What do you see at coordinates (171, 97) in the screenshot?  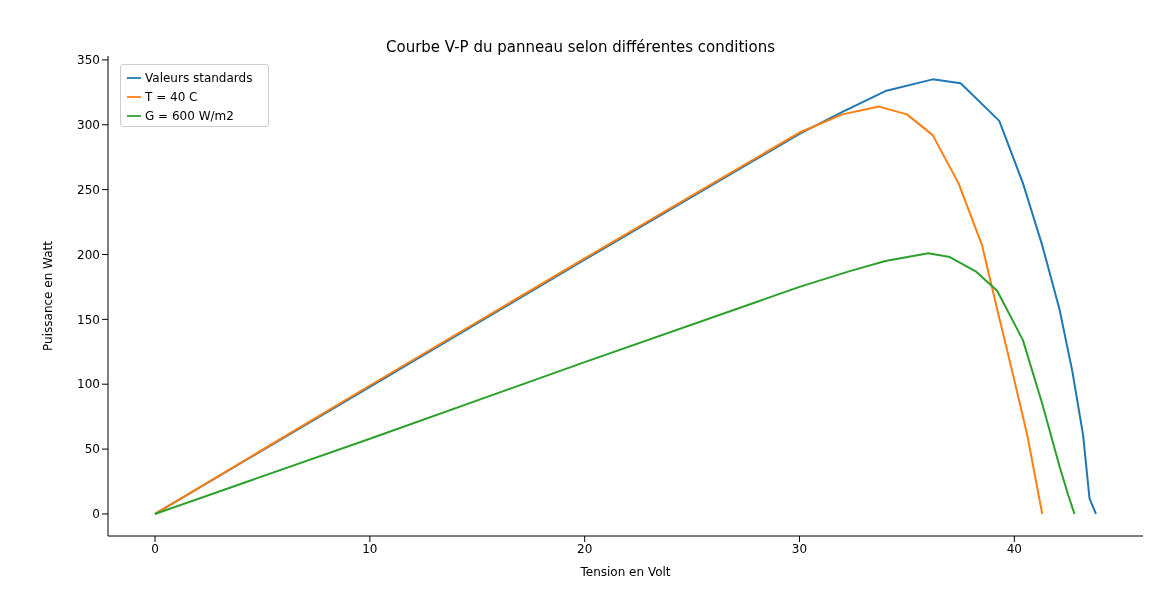 I see `legend-label: T = 40 C` at bounding box center [171, 97].